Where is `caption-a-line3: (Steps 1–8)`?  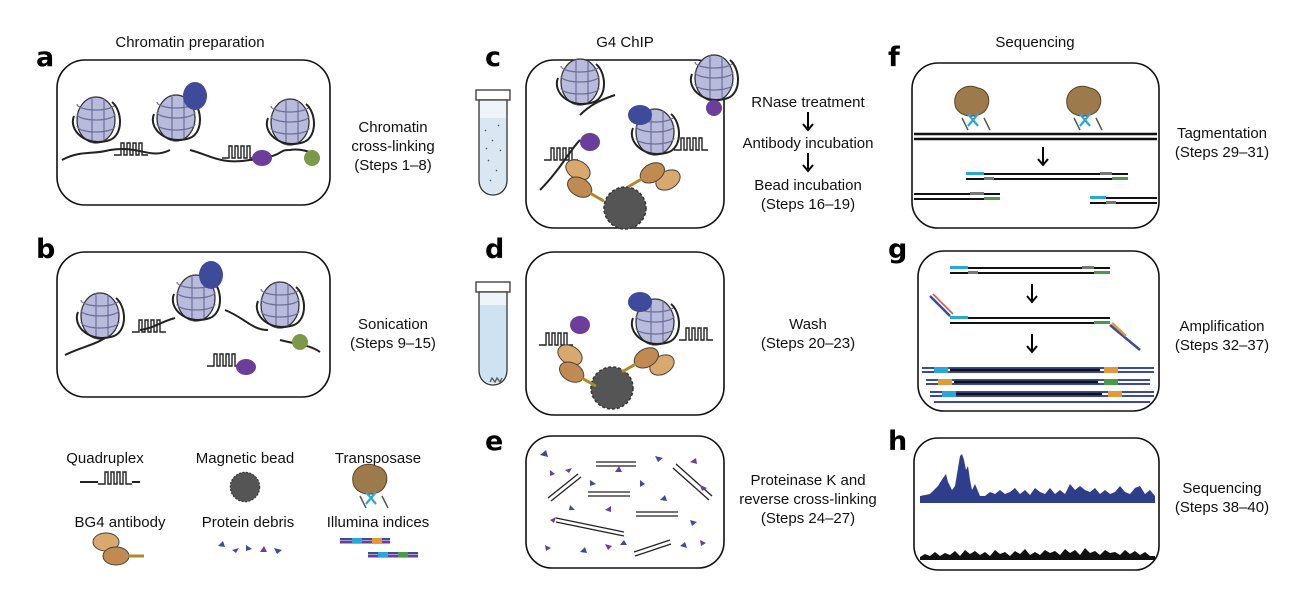 caption-a-line3: (Steps 1–8) is located at coordinates (393, 165).